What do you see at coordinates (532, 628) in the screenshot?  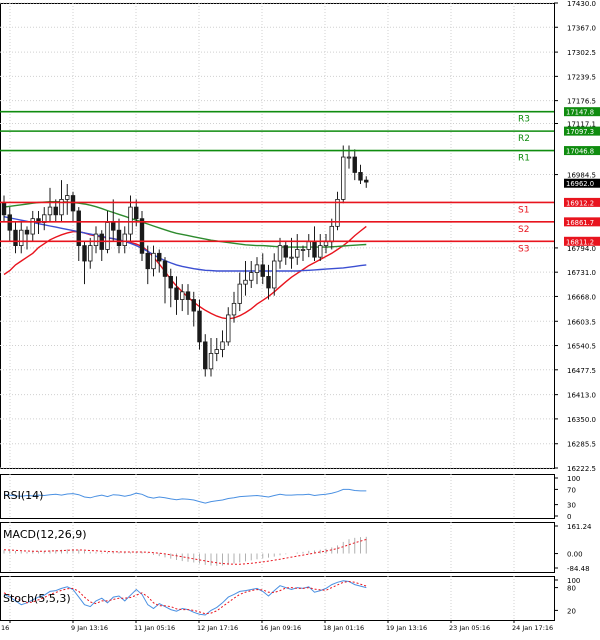 I see `x-tick-label: 24 Jan 17:16` at bounding box center [532, 628].